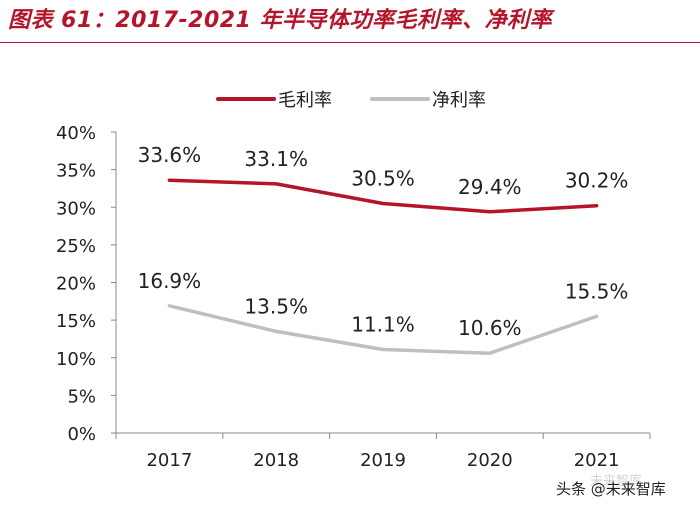 The height and width of the screenshot is (515, 700). I want to click on data-label: 11.1%, so click(383, 324).